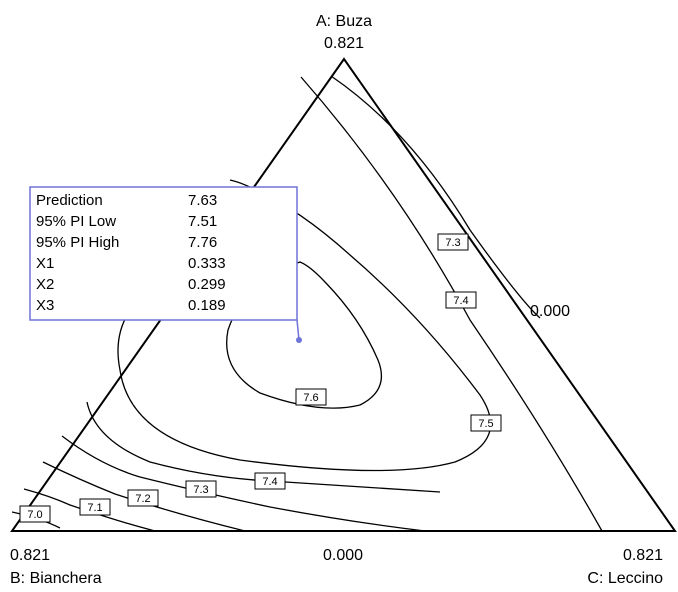  I want to click on x2-value: 0.299, so click(207, 284).